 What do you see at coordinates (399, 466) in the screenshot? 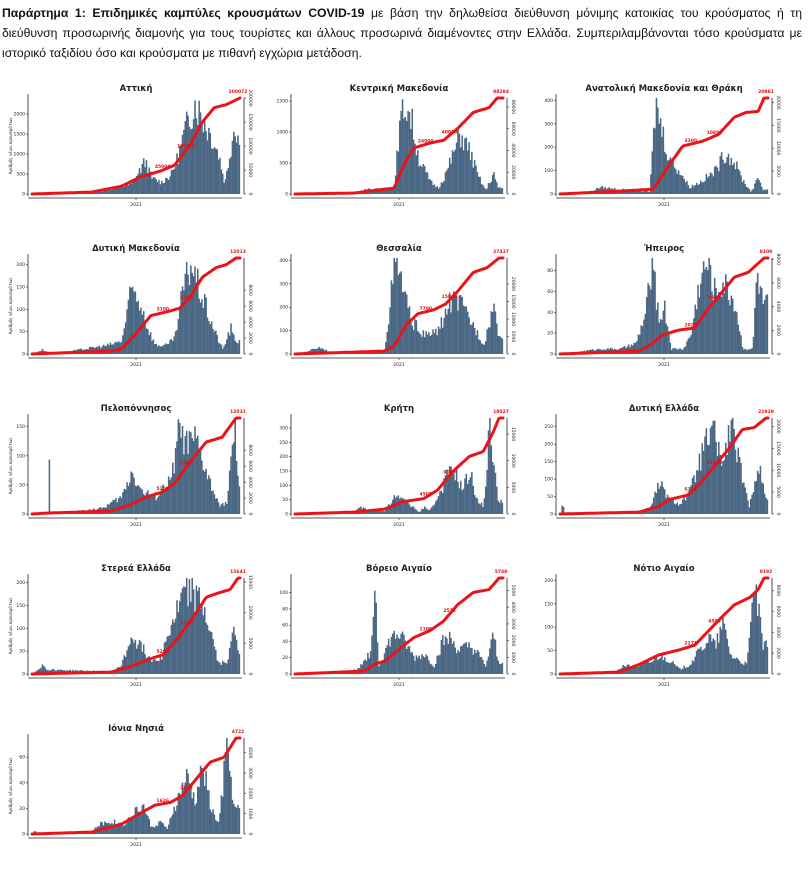
I see `bars` at bounding box center [399, 466].